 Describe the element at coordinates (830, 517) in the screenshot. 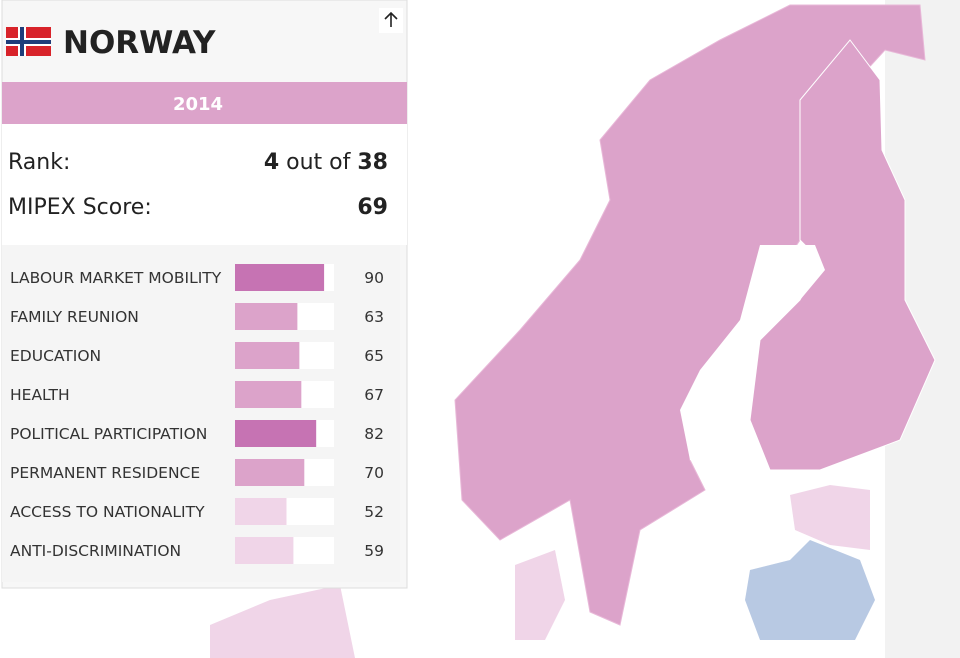

I see `estonia` at that location.